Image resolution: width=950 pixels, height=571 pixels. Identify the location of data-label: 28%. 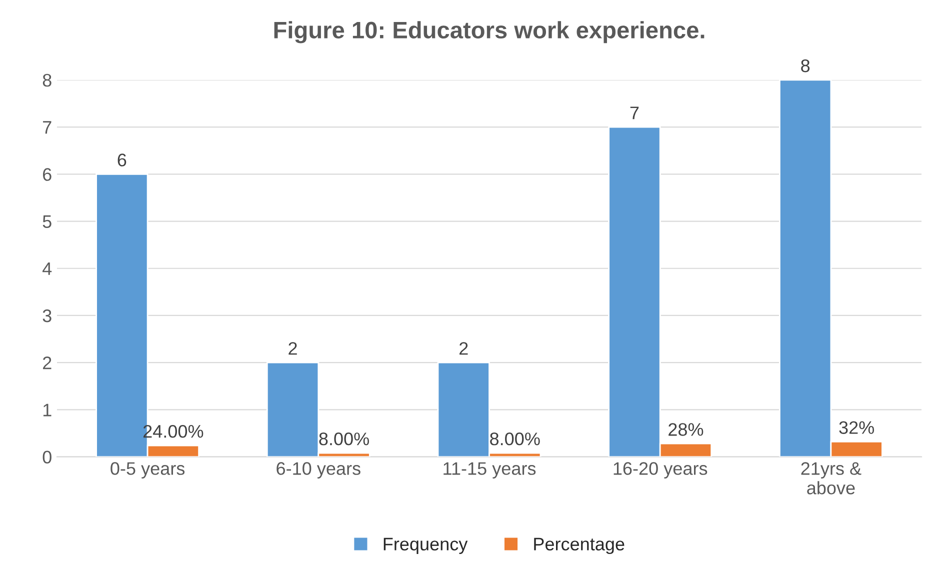
(686, 429).